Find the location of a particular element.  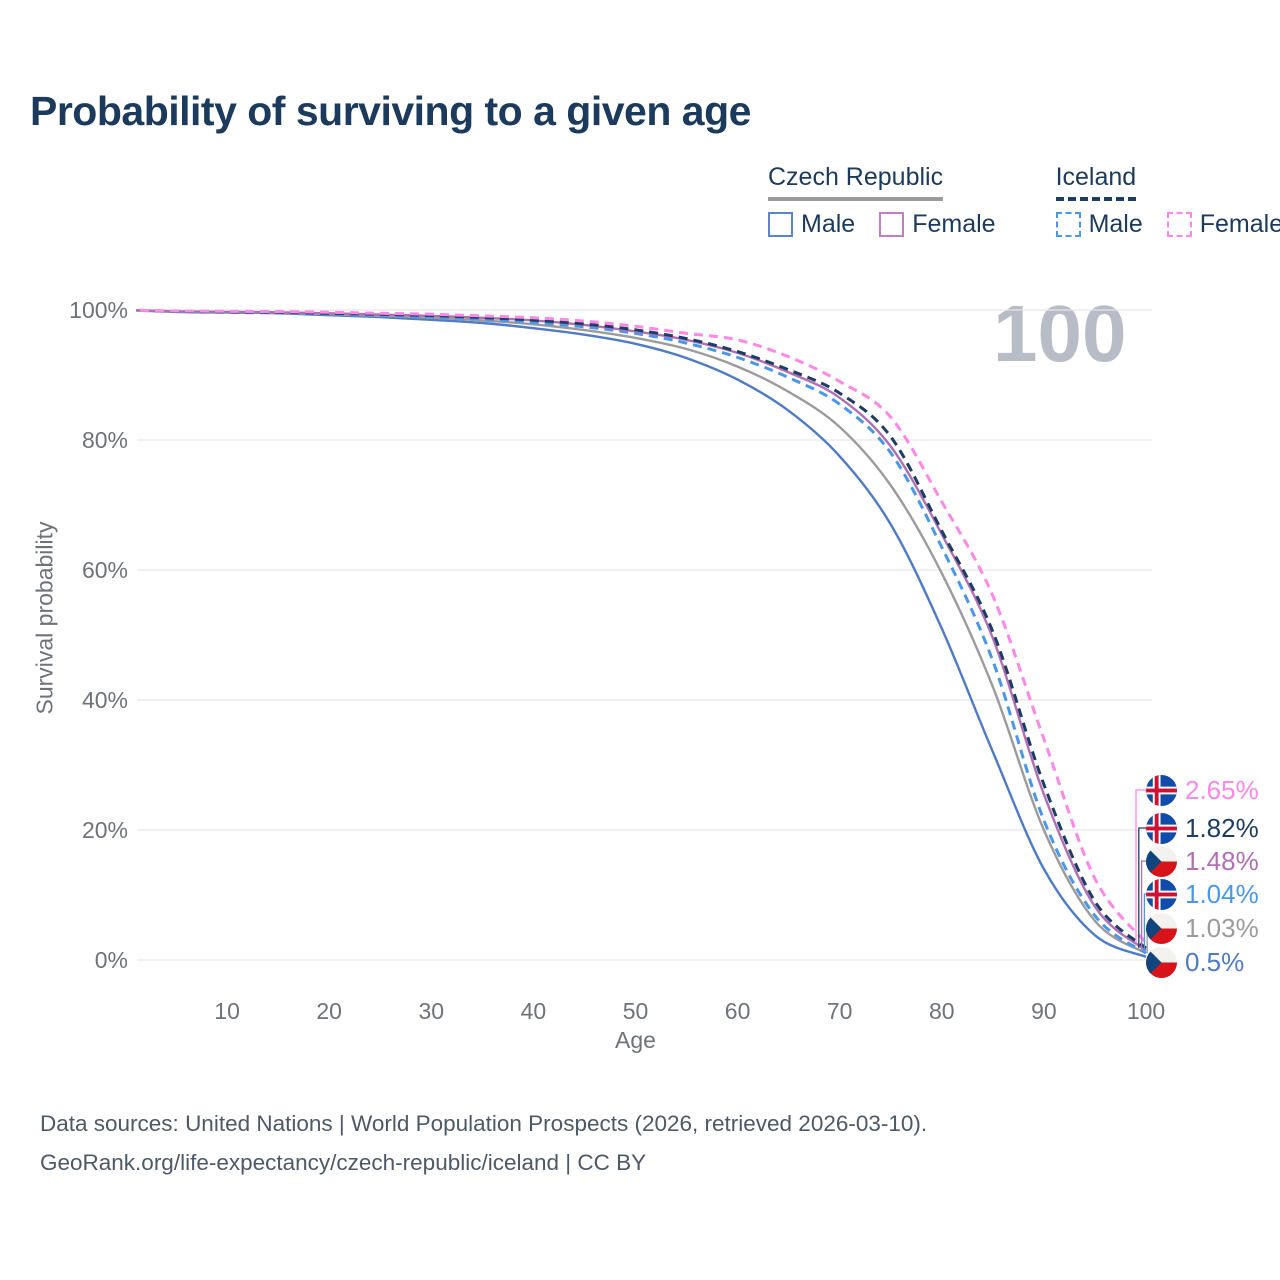

legend-item-iceland-male: Male is located at coordinates (1099, 224).